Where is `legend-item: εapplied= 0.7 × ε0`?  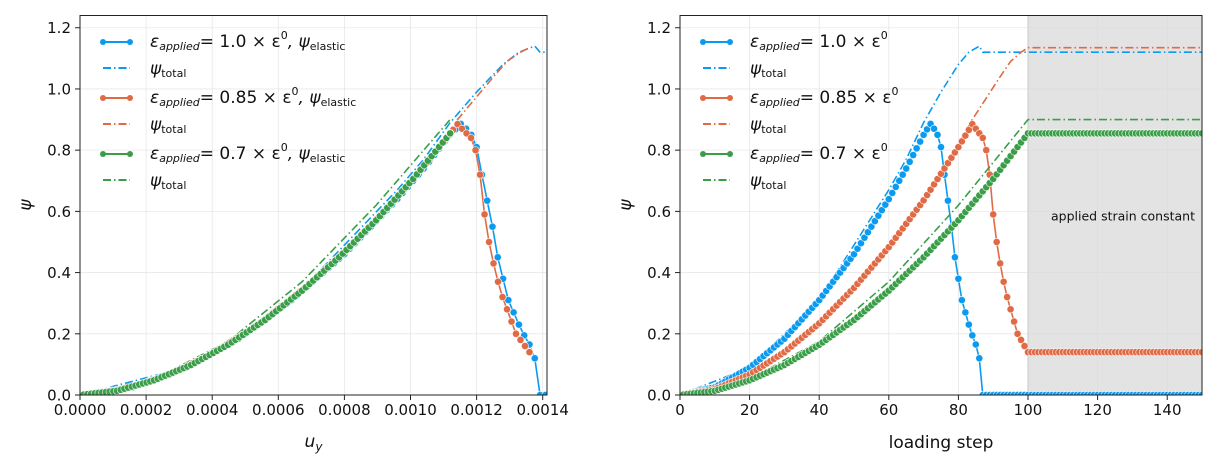 legend-item: εapplied= 0.7 × ε0 is located at coordinates (794, 153).